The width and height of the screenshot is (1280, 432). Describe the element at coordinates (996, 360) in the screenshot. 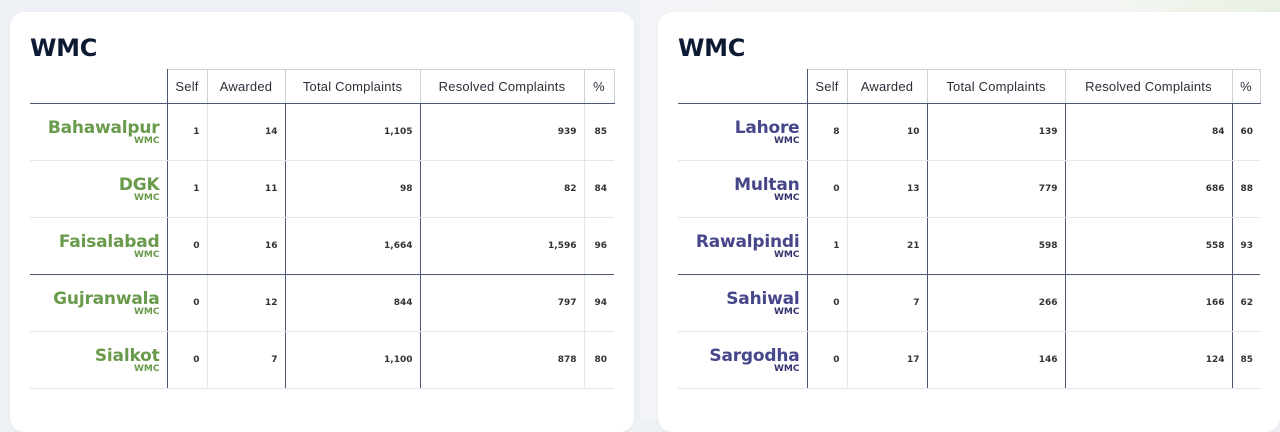

I see `cell-total: 146` at that location.